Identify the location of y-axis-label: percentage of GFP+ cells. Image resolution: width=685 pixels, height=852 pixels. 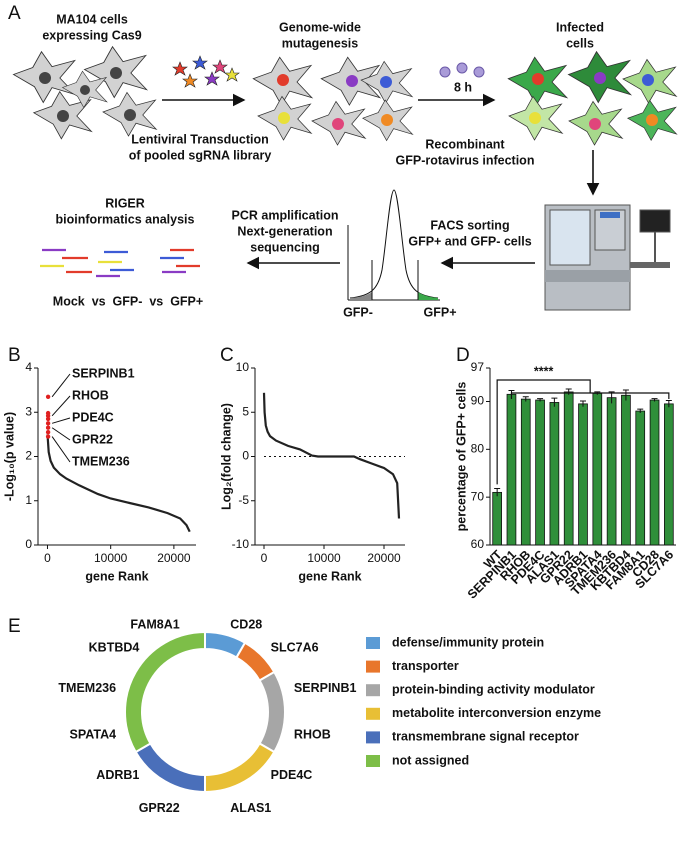
(461, 457).